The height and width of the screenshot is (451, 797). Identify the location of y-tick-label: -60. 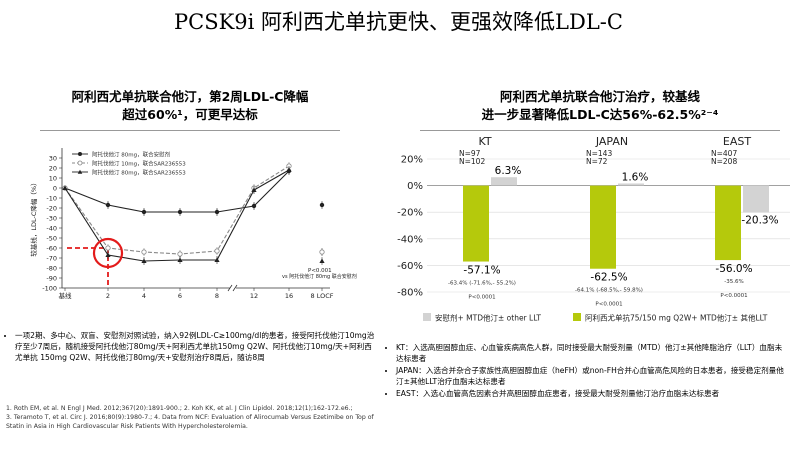
(51, 249).